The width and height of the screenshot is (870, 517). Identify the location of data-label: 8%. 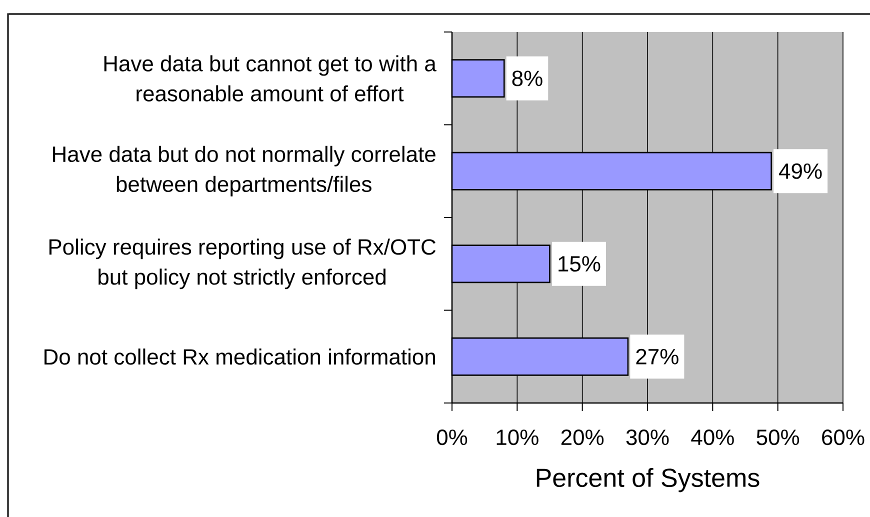
(527, 78).